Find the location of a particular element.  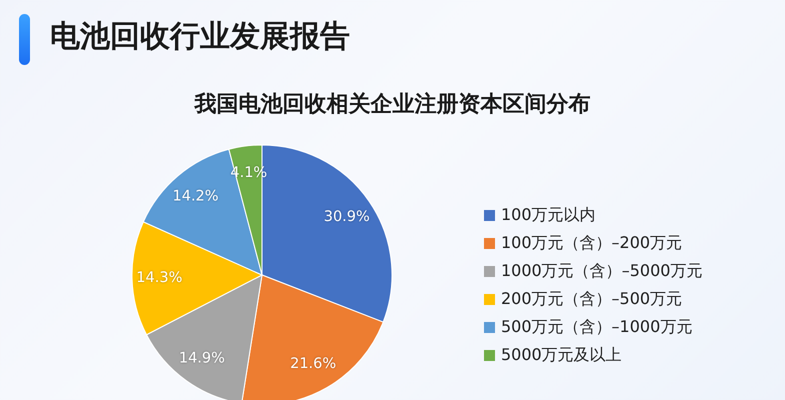

data-label: 14.2% is located at coordinates (195, 196).